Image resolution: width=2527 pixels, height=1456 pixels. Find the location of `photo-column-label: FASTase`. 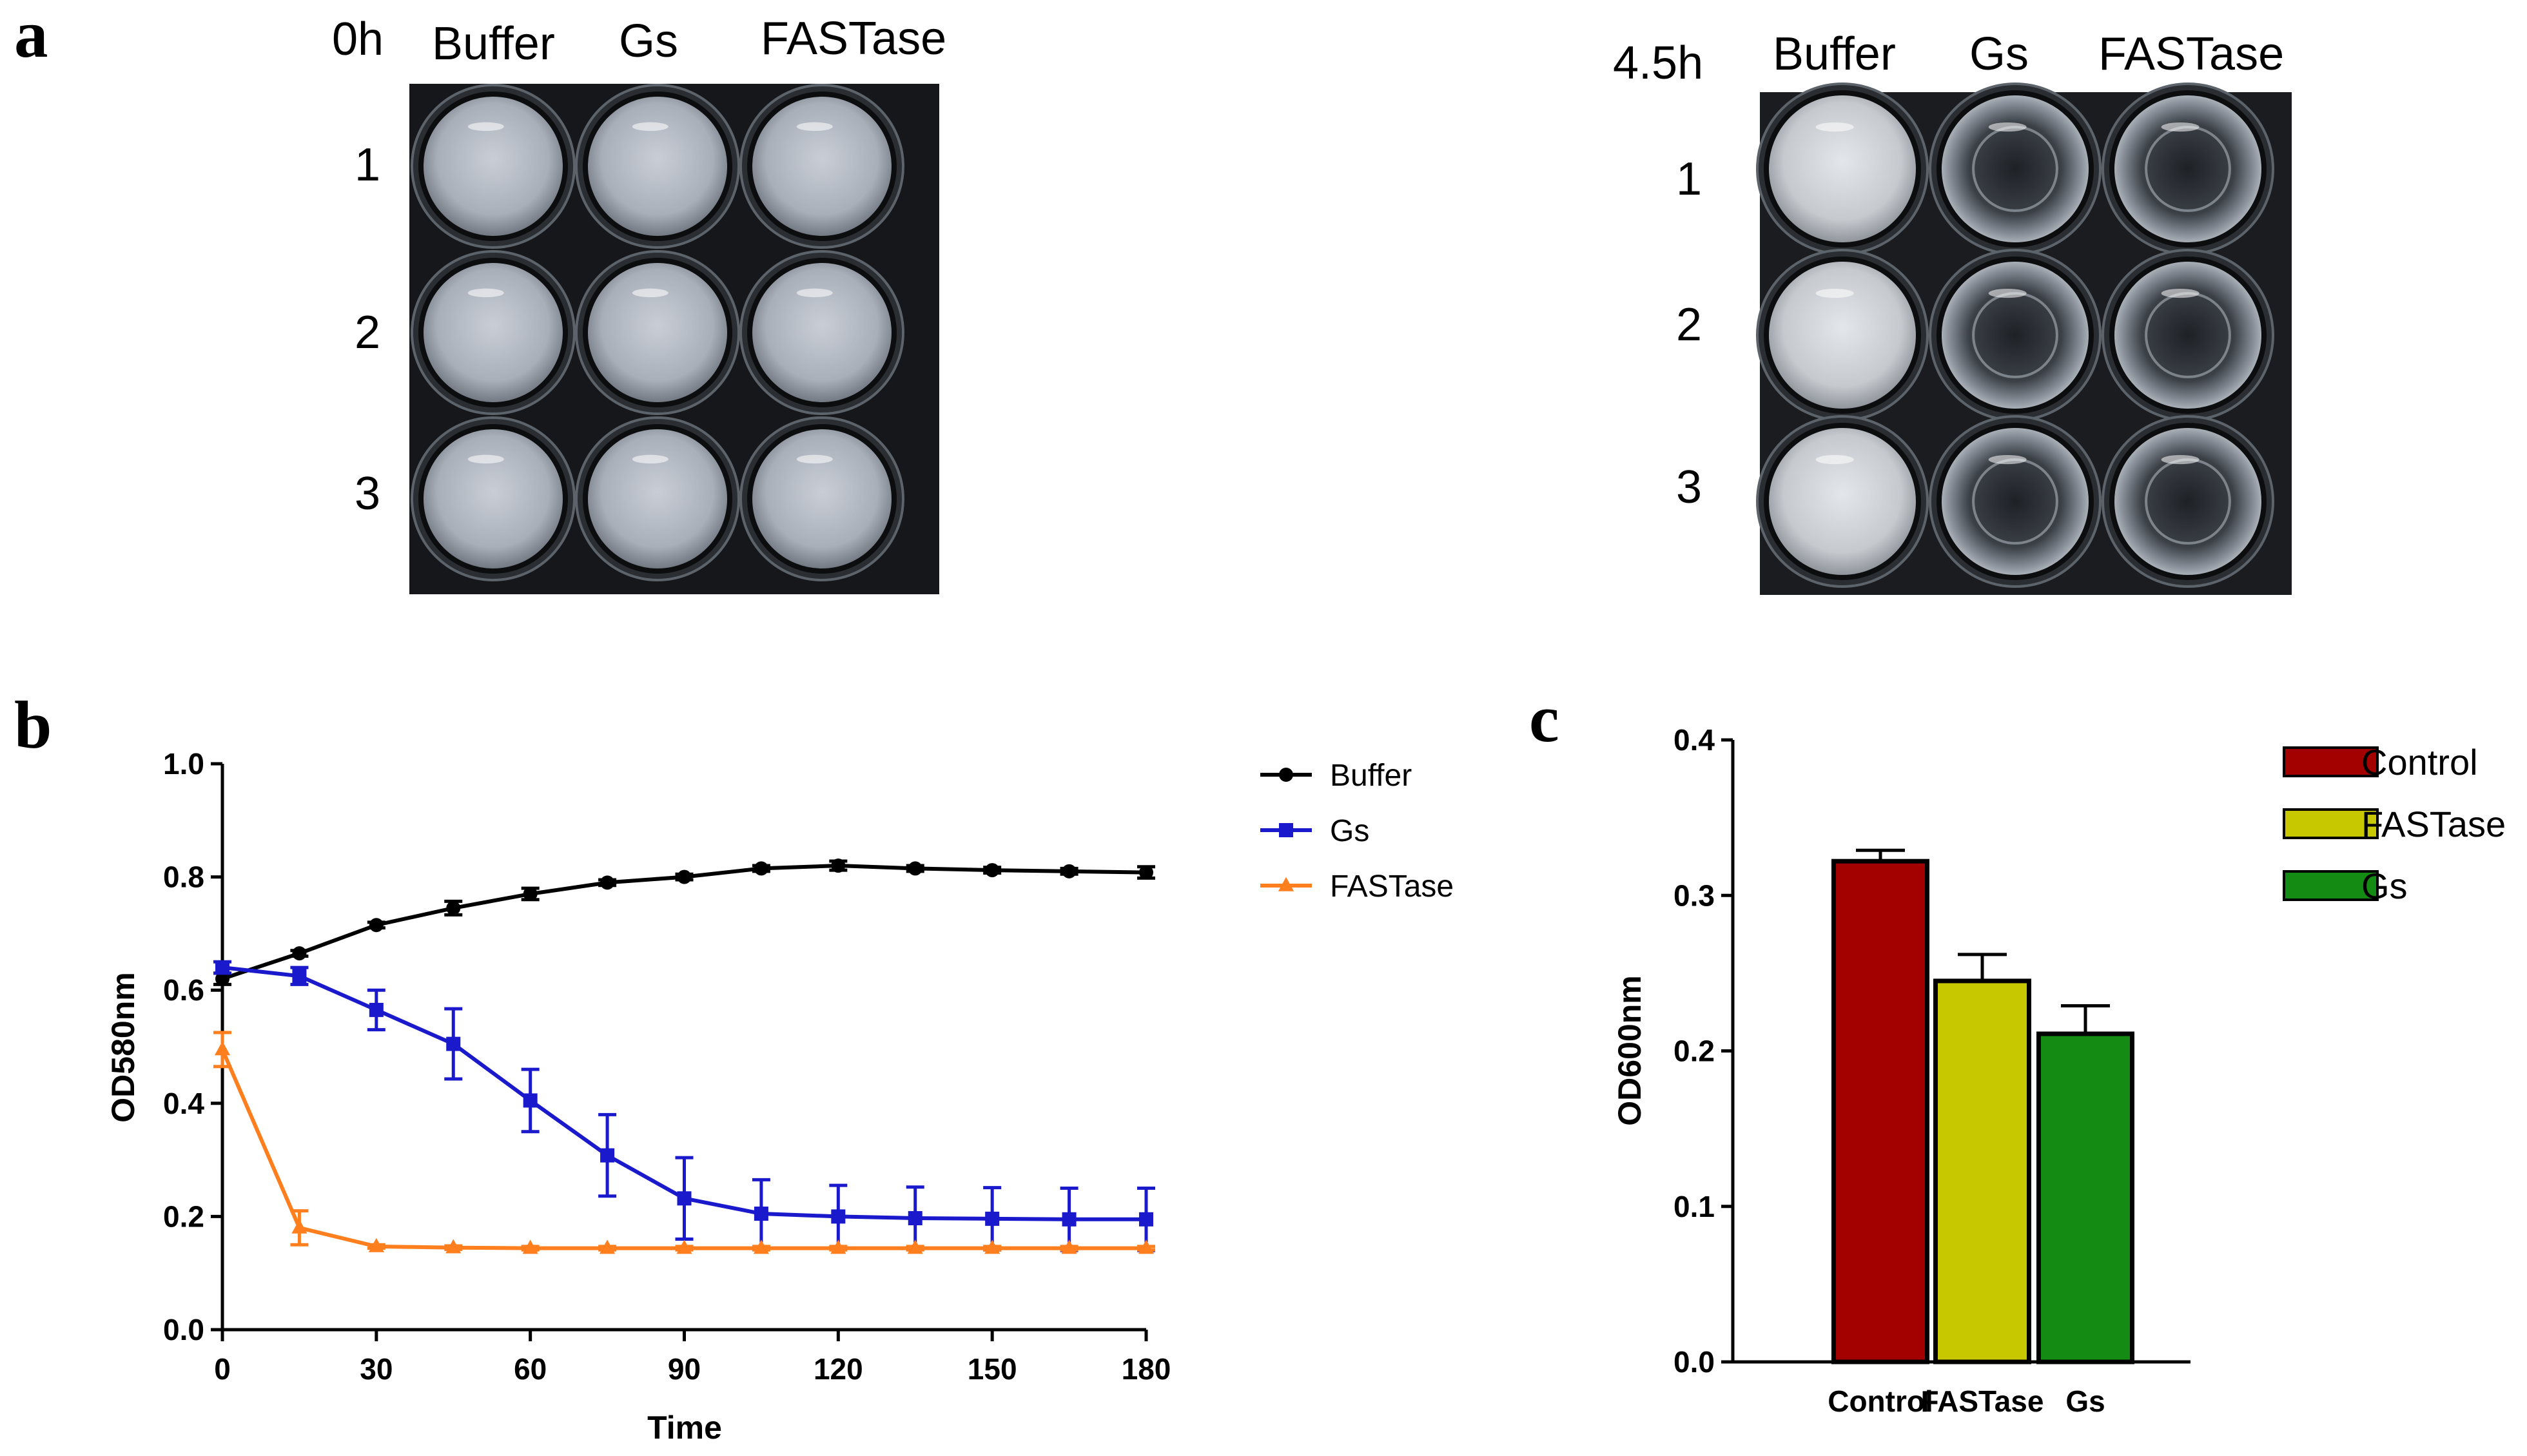

photo-column-label: FASTase is located at coordinates (854, 38).